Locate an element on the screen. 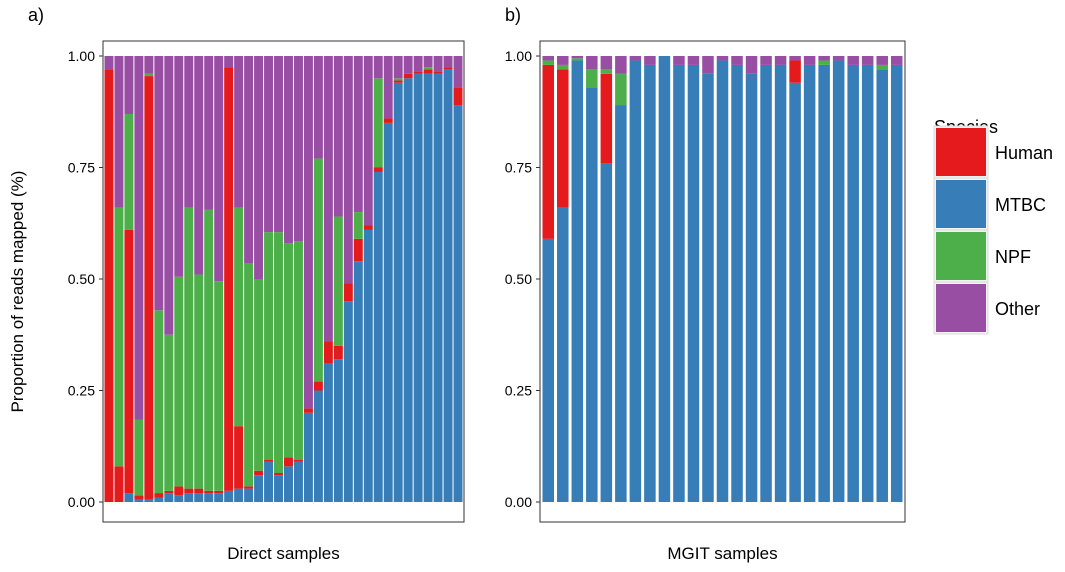 The height and width of the screenshot is (572, 1065). legend-item-human: Human is located at coordinates (993, 152).